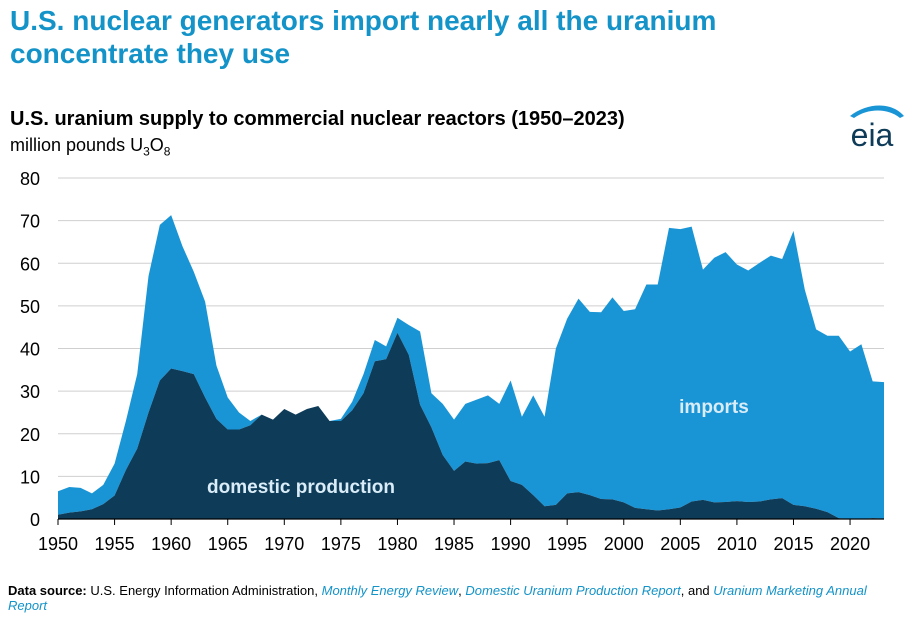  Describe the element at coordinates (390, 590) in the screenshot. I see `source-link-monthly-energy-review: Monthly Energy Review` at that location.